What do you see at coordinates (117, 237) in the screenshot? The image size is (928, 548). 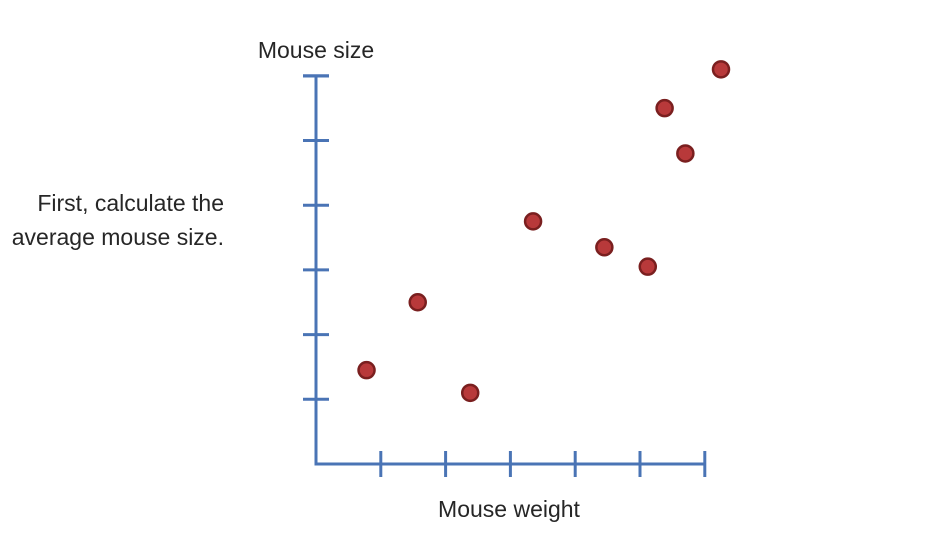 I see `caption-line-2: average mouse size.` at bounding box center [117, 237].